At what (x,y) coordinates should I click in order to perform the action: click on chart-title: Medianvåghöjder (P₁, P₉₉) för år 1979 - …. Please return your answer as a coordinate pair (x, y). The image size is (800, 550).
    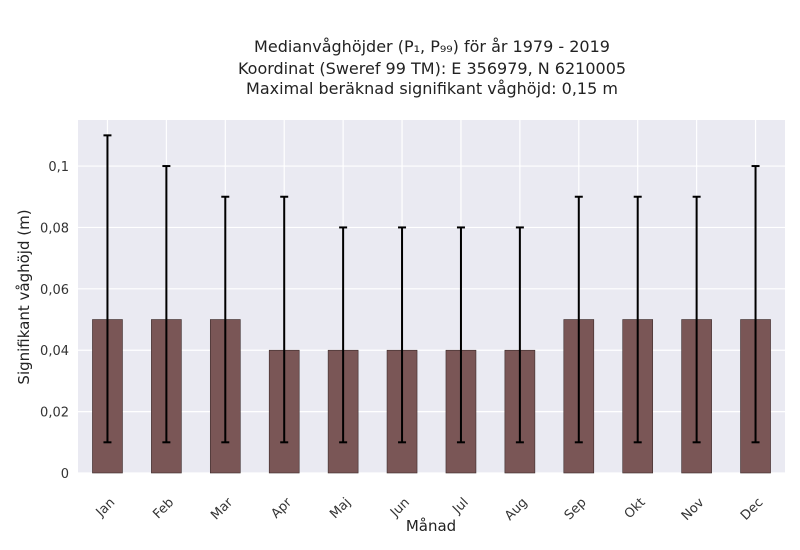
    Looking at the image, I should click on (432, 67).